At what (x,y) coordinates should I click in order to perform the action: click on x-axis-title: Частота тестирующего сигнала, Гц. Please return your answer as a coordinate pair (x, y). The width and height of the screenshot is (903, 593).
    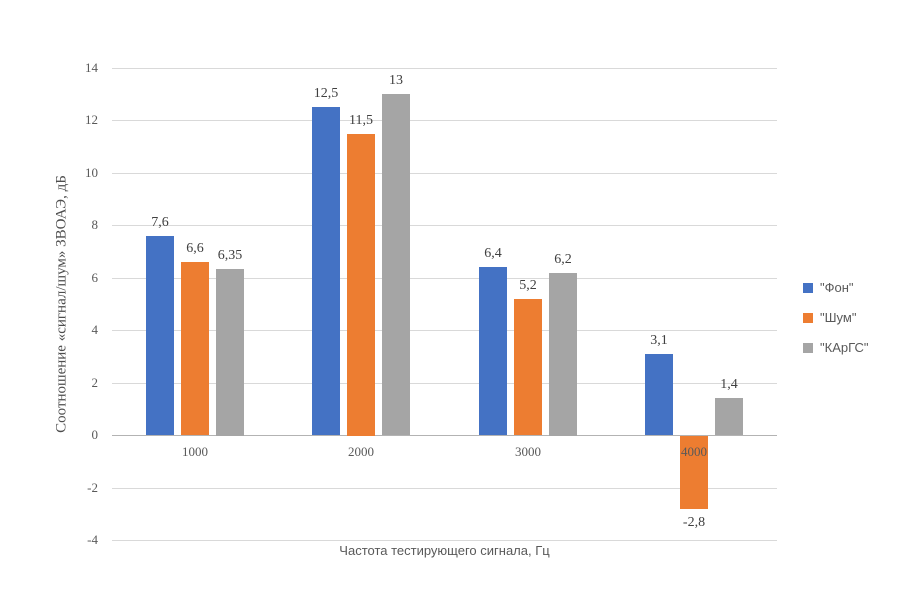
    Looking at the image, I should click on (444, 550).